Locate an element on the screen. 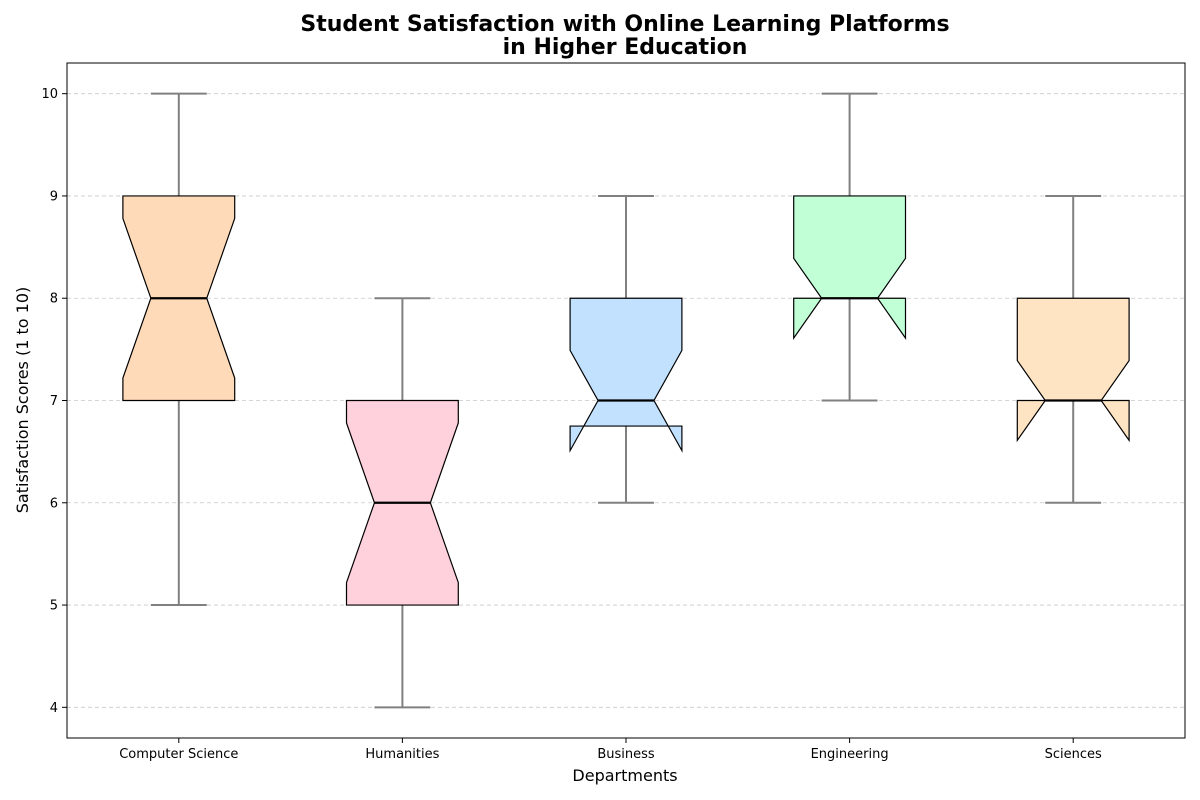  x-tick-label: Computer Science is located at coordinates (178, 754).